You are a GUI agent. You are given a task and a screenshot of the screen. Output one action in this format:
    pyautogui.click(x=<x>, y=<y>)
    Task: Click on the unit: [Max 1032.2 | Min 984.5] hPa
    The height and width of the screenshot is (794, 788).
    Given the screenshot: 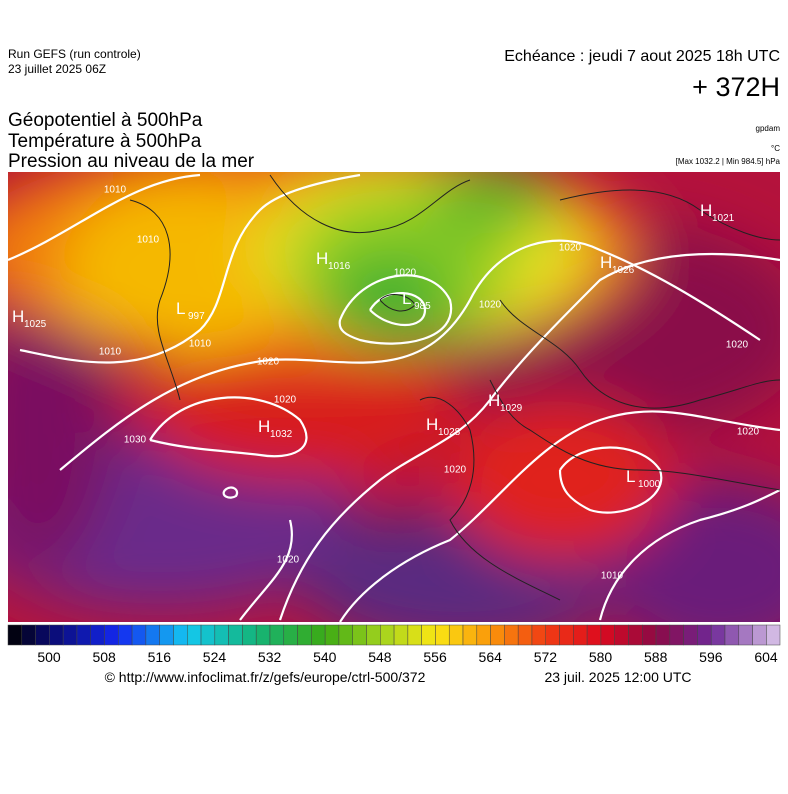 What is the action you would take?
    pyautogui.click(x=728, y=161)
    